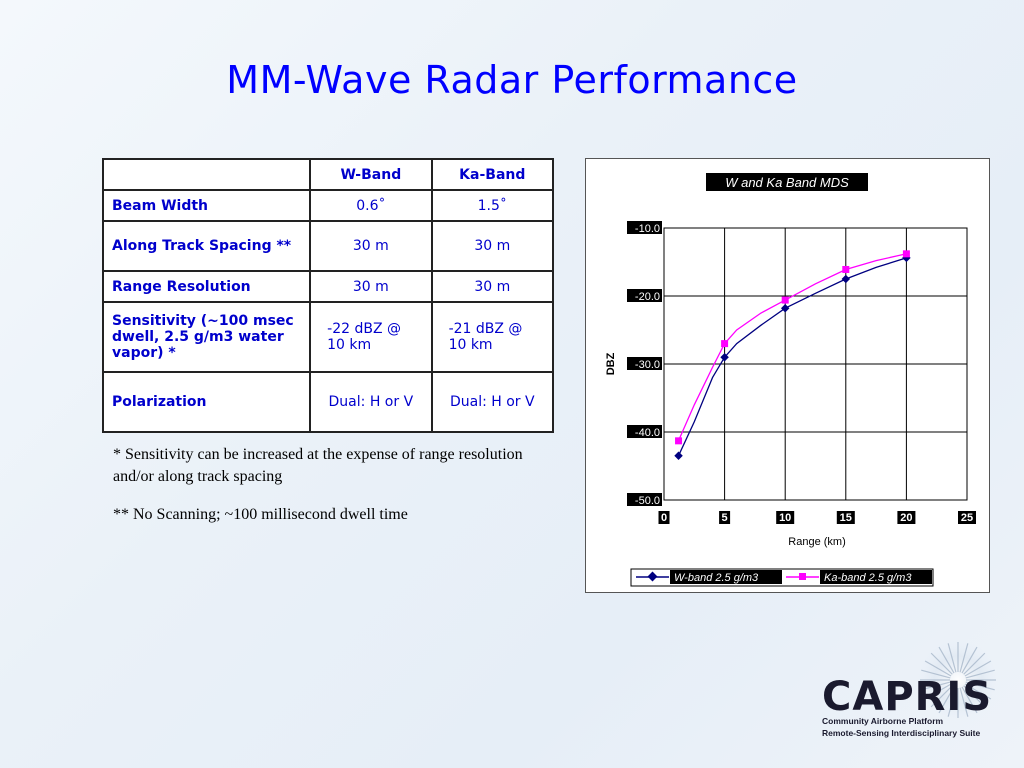 This screenshot has width=1024, height=768. I want to click on x-tick-label: 10, so click(785, 518).